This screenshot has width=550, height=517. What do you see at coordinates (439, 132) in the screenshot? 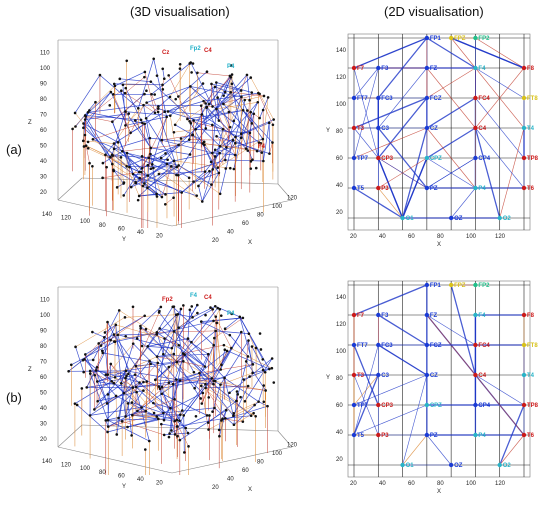
I see `plot-frame` at bounding box center [439, 132].